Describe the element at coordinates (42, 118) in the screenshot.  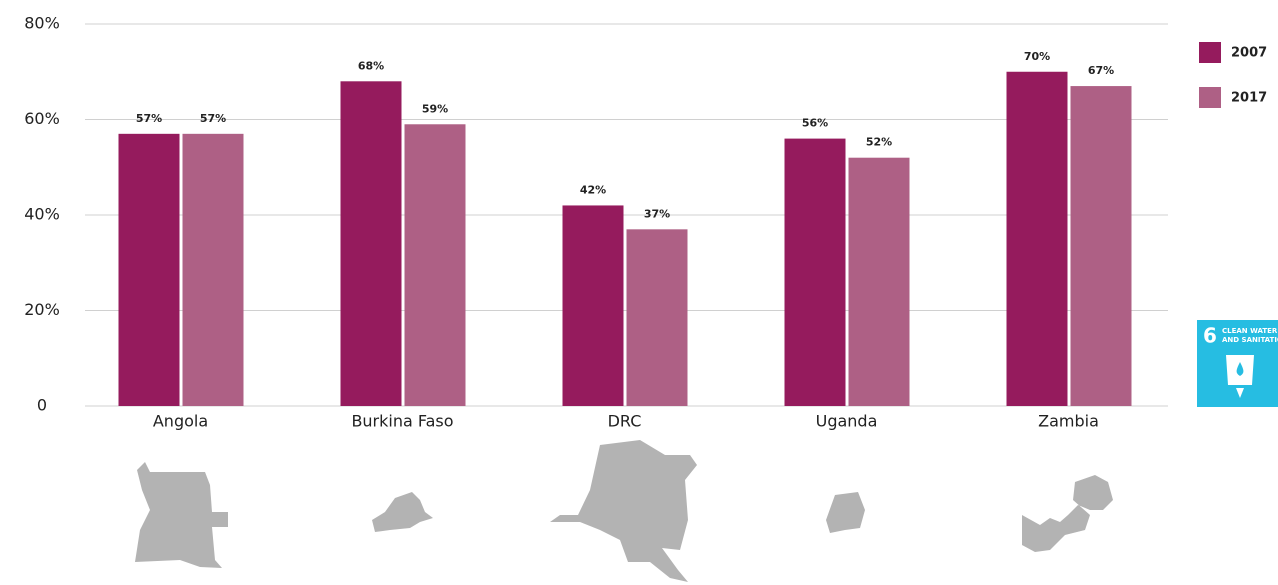
I see `y-tick-label: 60%` at that location.